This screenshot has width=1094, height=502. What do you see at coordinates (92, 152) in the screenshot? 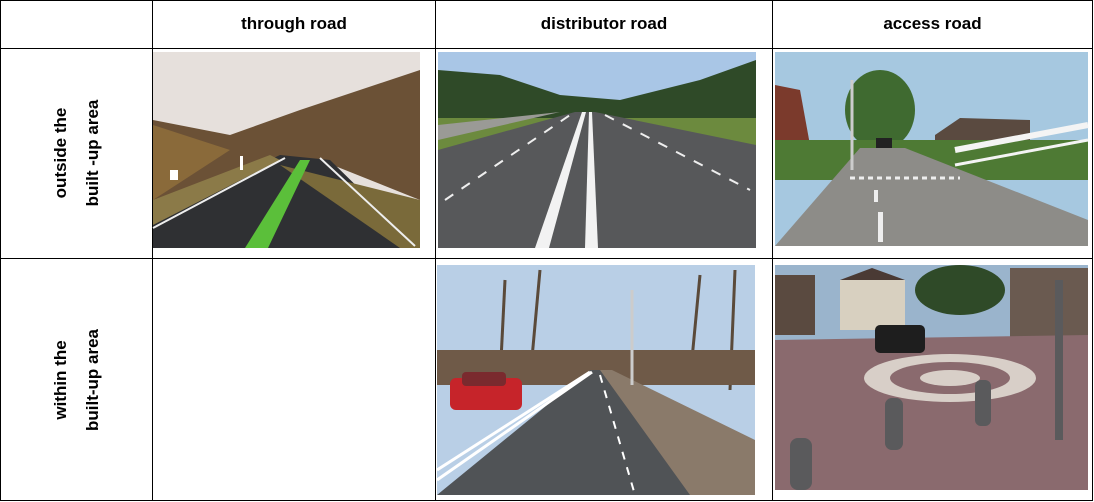
I see `row-label: built -up area` at bounding box center [92, 152].